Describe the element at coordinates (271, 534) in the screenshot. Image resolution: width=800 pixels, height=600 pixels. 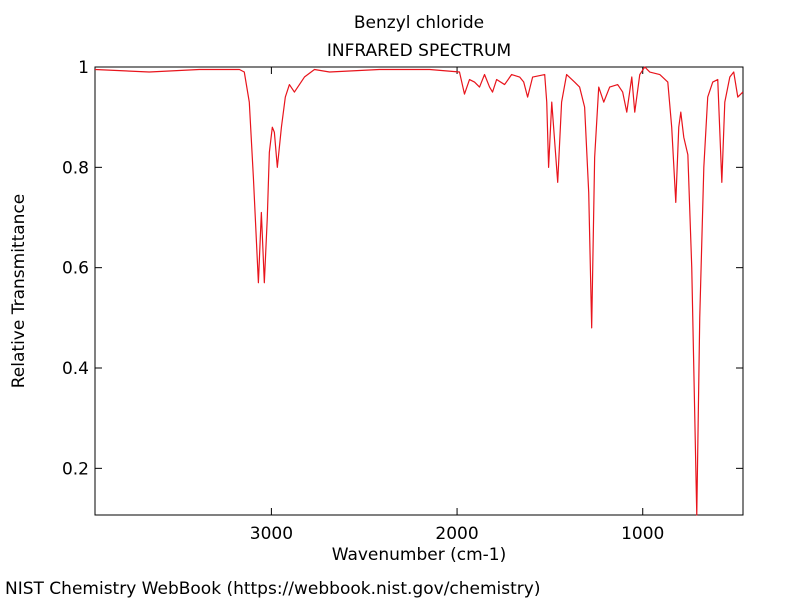
I see `x-tick-label: 3000` at that location.